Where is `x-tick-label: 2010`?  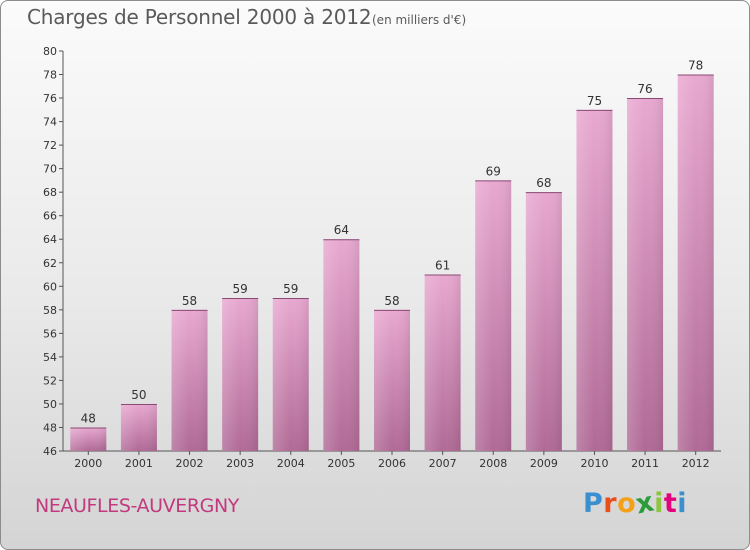
x-tick-label: 2010 is located at coordinates (594, 463).